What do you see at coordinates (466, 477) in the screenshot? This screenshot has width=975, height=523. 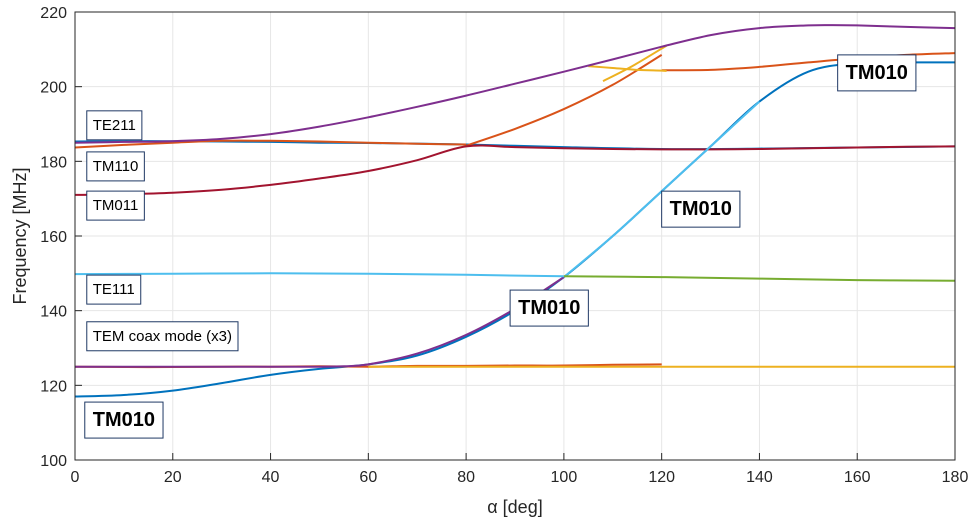 I see `x-tick-label: 80` at bounding box center [466, 477].